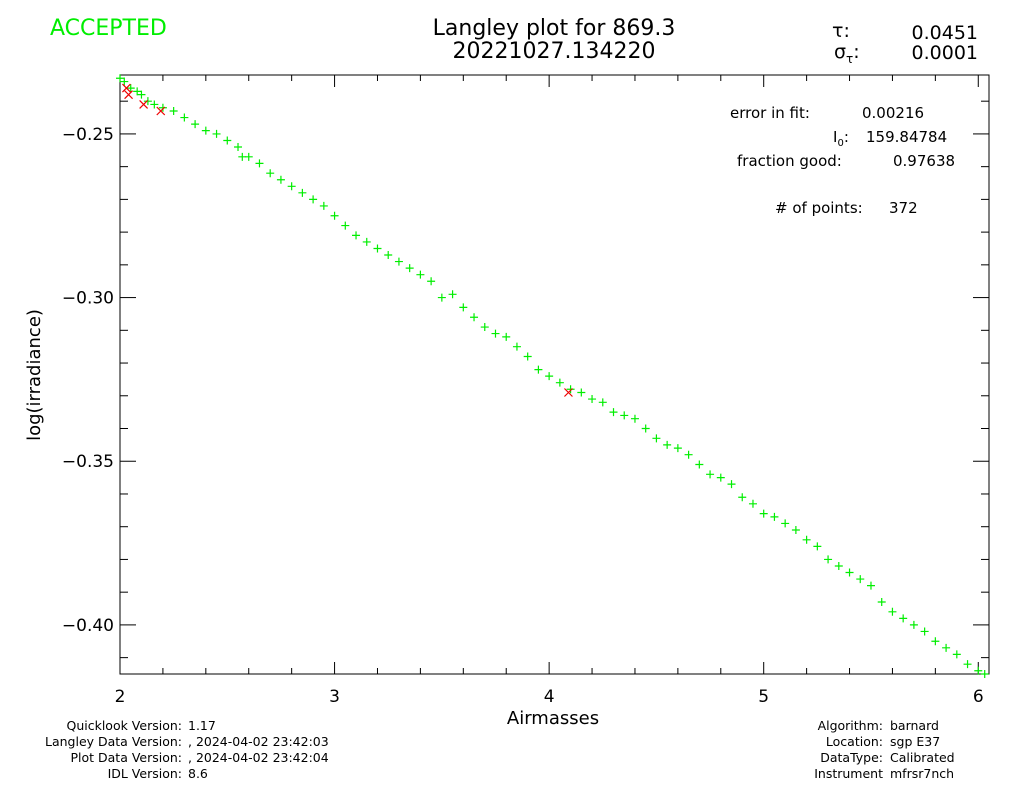 The width and height of the screenshot is (1024, 786). What do you see at coordinates (770, 113) in the screenshot?
I see `error-in-fit-label: error in fit:` at bounding box center [770, 113].